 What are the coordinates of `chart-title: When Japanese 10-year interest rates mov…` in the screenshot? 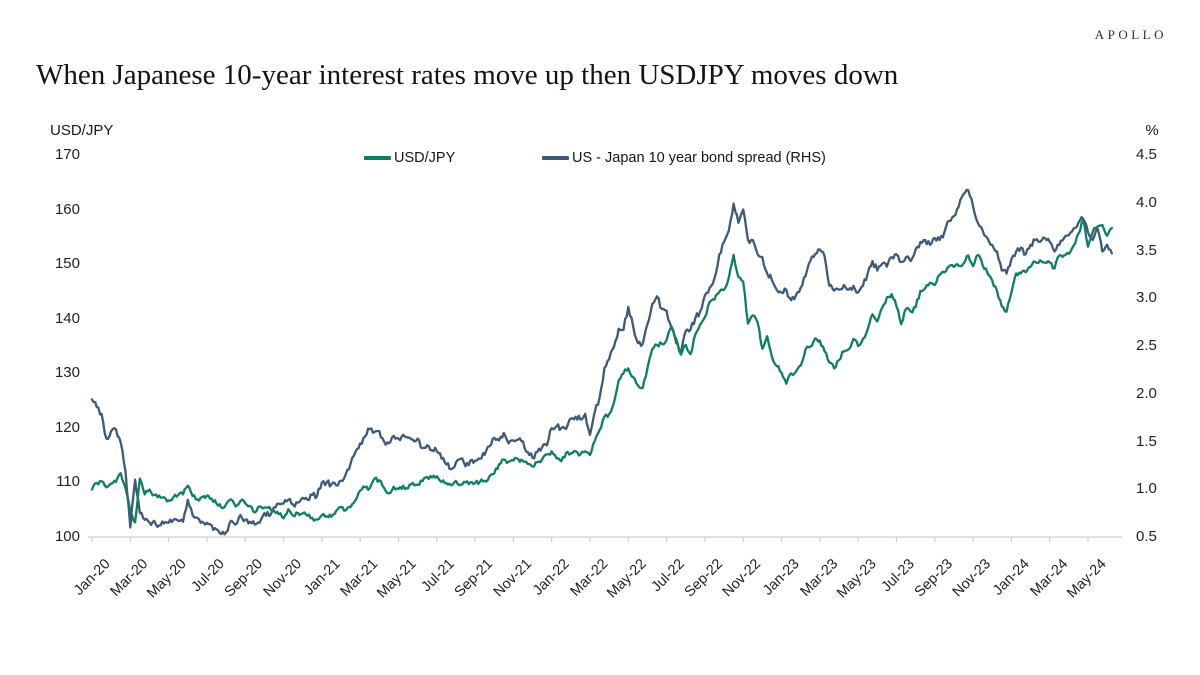 It's located at (467, 75).